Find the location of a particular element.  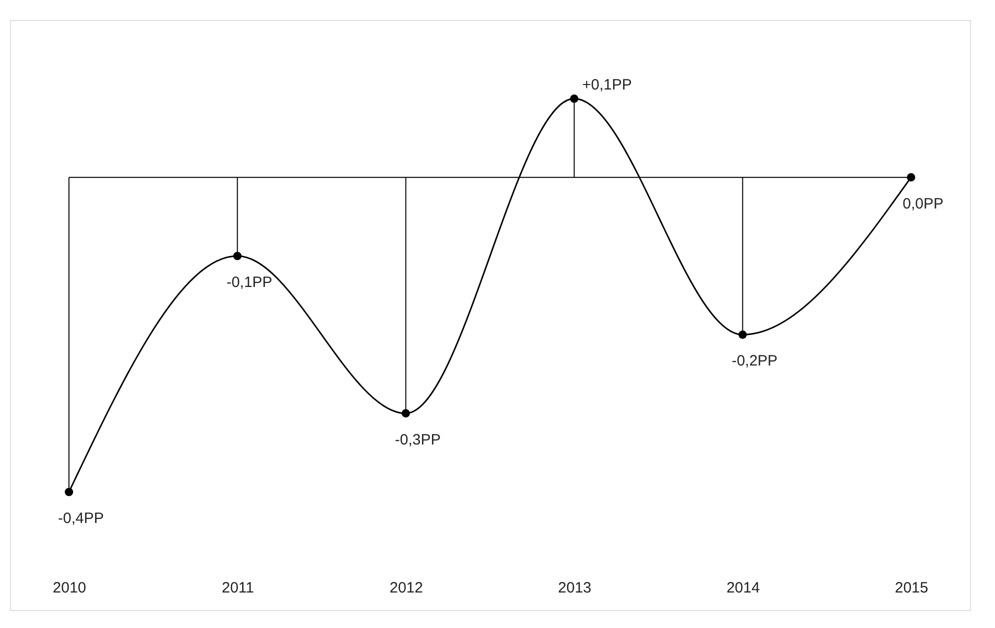

x-tick-label: 2011 is located at coordinates (238, 588).